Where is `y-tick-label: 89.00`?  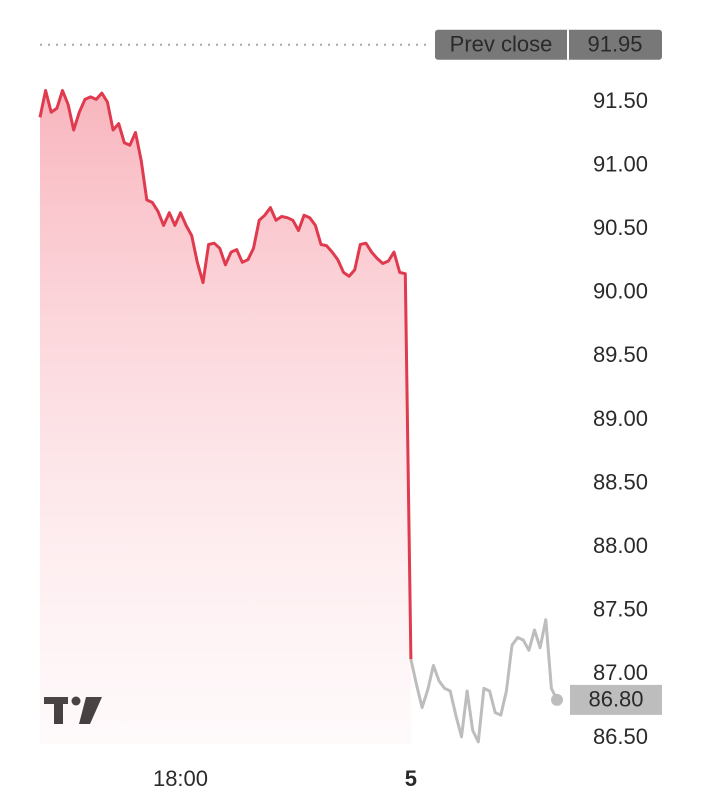
y-tick-label: 89.00 is located at coordinates (620, 418).